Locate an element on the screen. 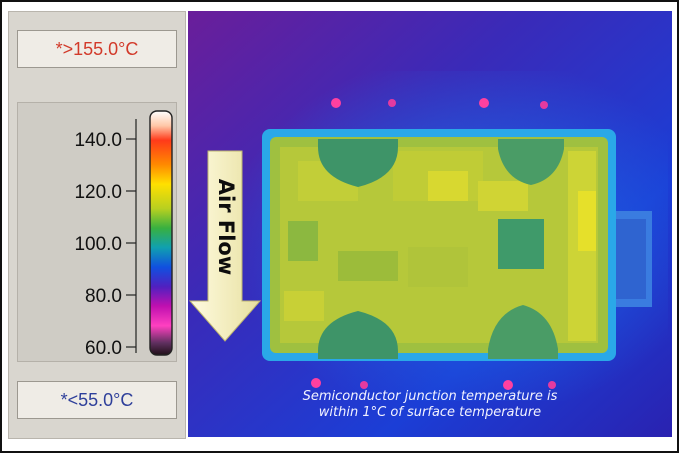  air-flow-label: Air Flow is located at coordinates (226, 227).